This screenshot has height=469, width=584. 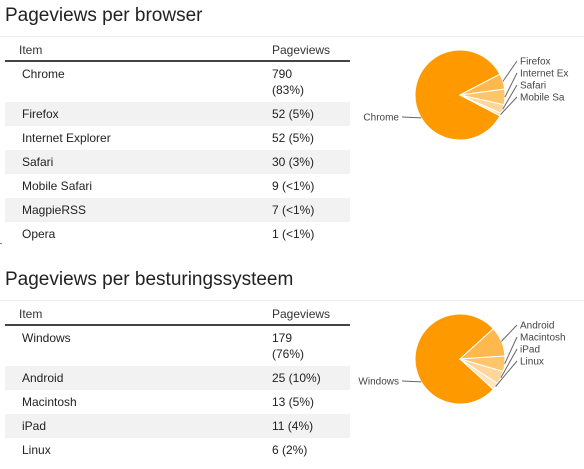 What do you see at coordinates (454, 359) in the screenshot?
I see `pie-slice-windows` at bounding box center [454, 359].